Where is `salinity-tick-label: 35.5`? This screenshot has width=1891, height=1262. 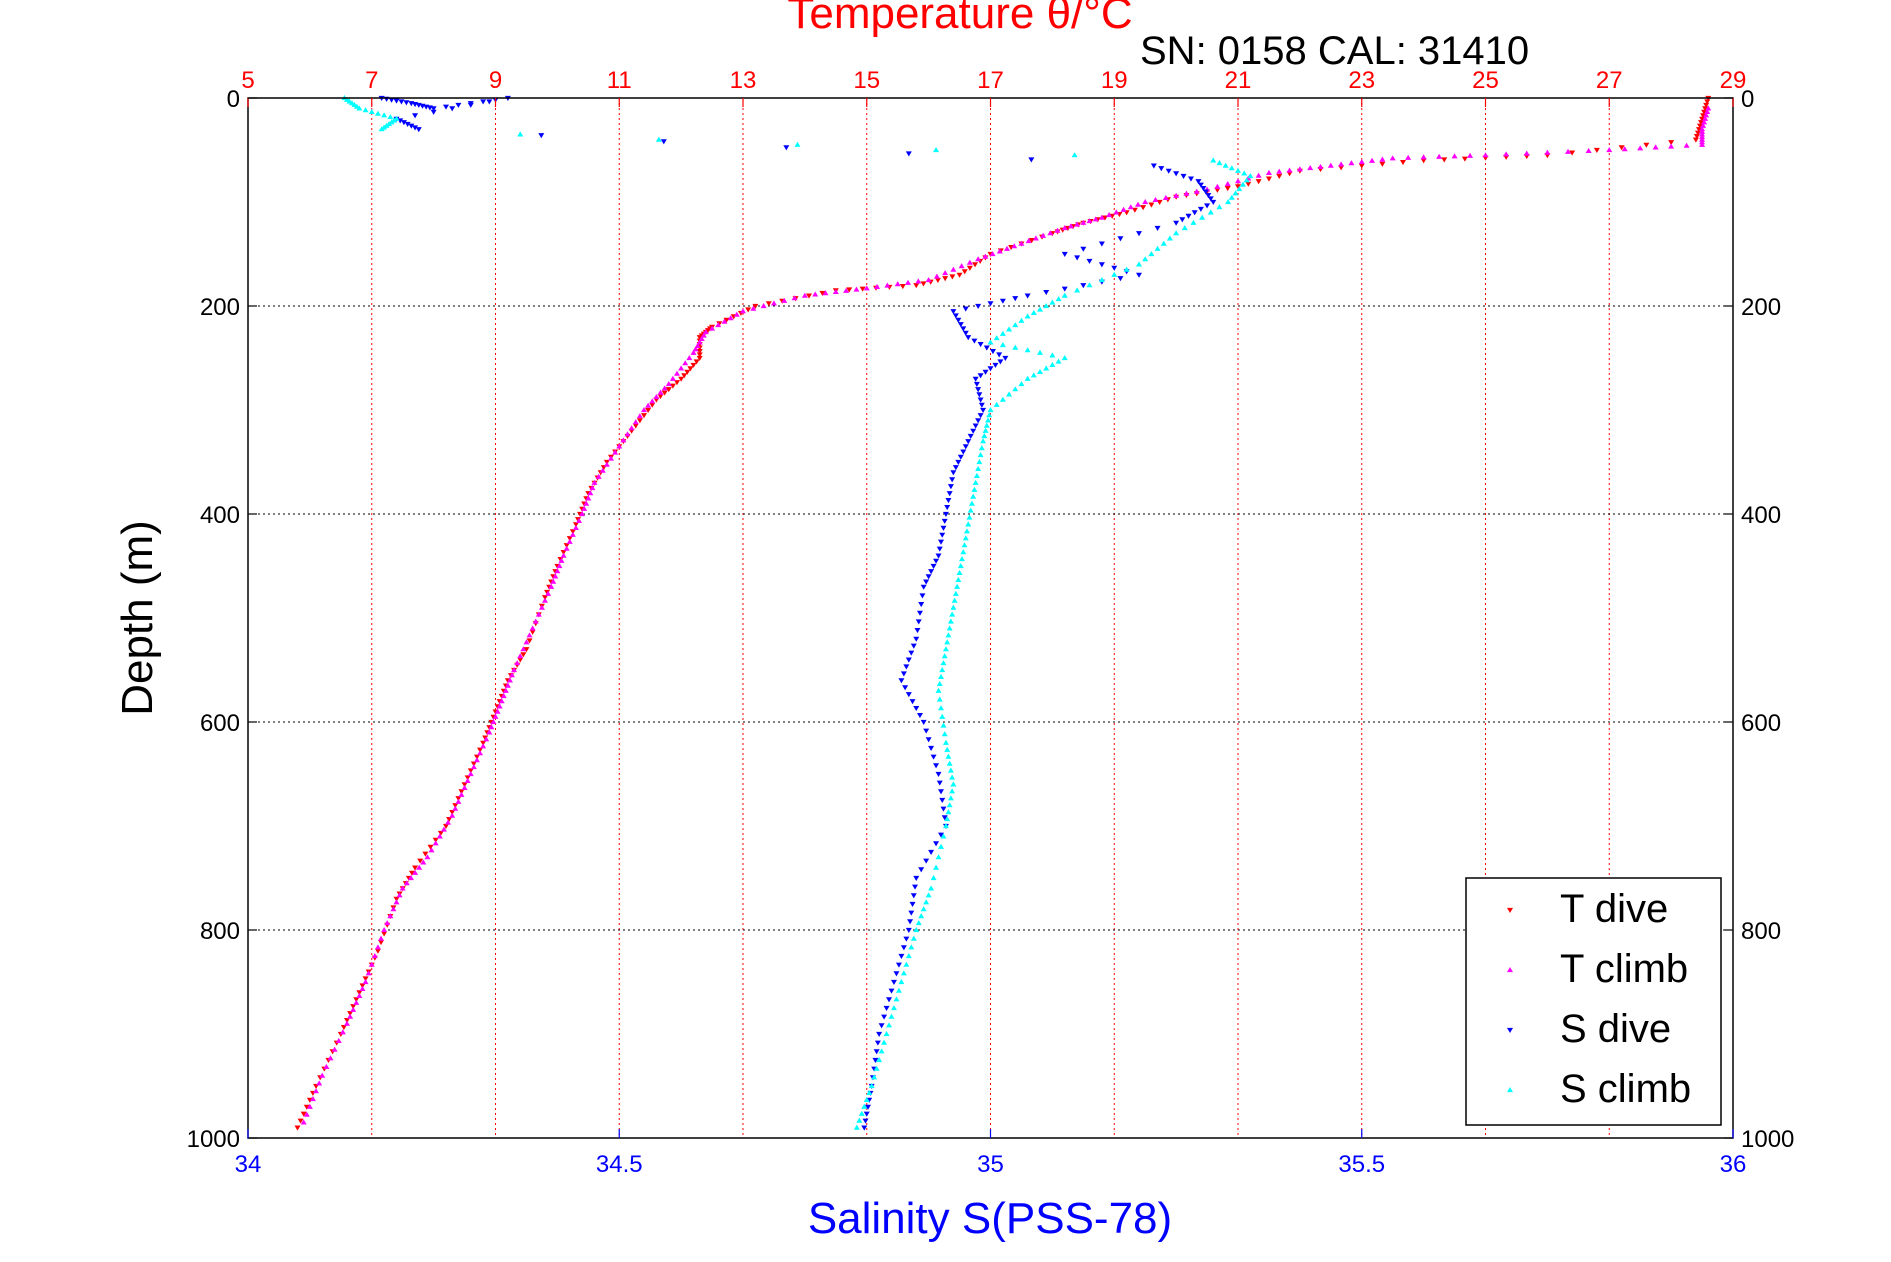 salinity-tick-label: 35.5 is located at coordinates (1361, 1164).